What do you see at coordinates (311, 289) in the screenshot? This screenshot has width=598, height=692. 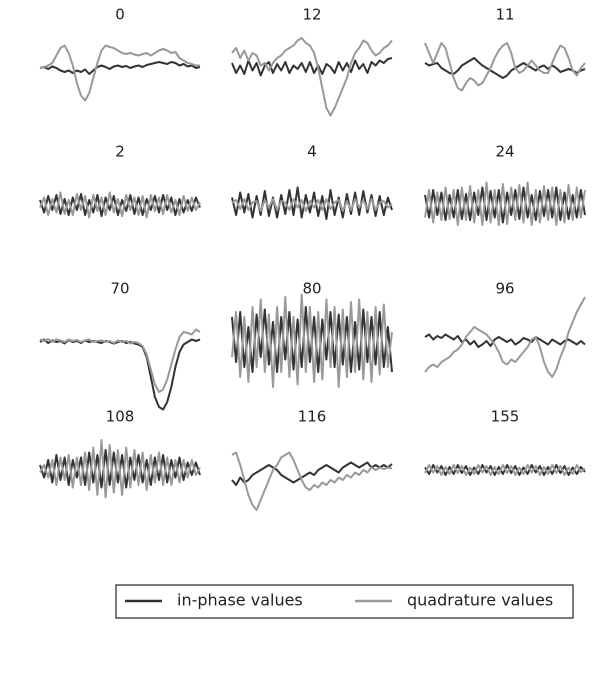 I see `panel-title: 80` at bounding box center [311, 289].